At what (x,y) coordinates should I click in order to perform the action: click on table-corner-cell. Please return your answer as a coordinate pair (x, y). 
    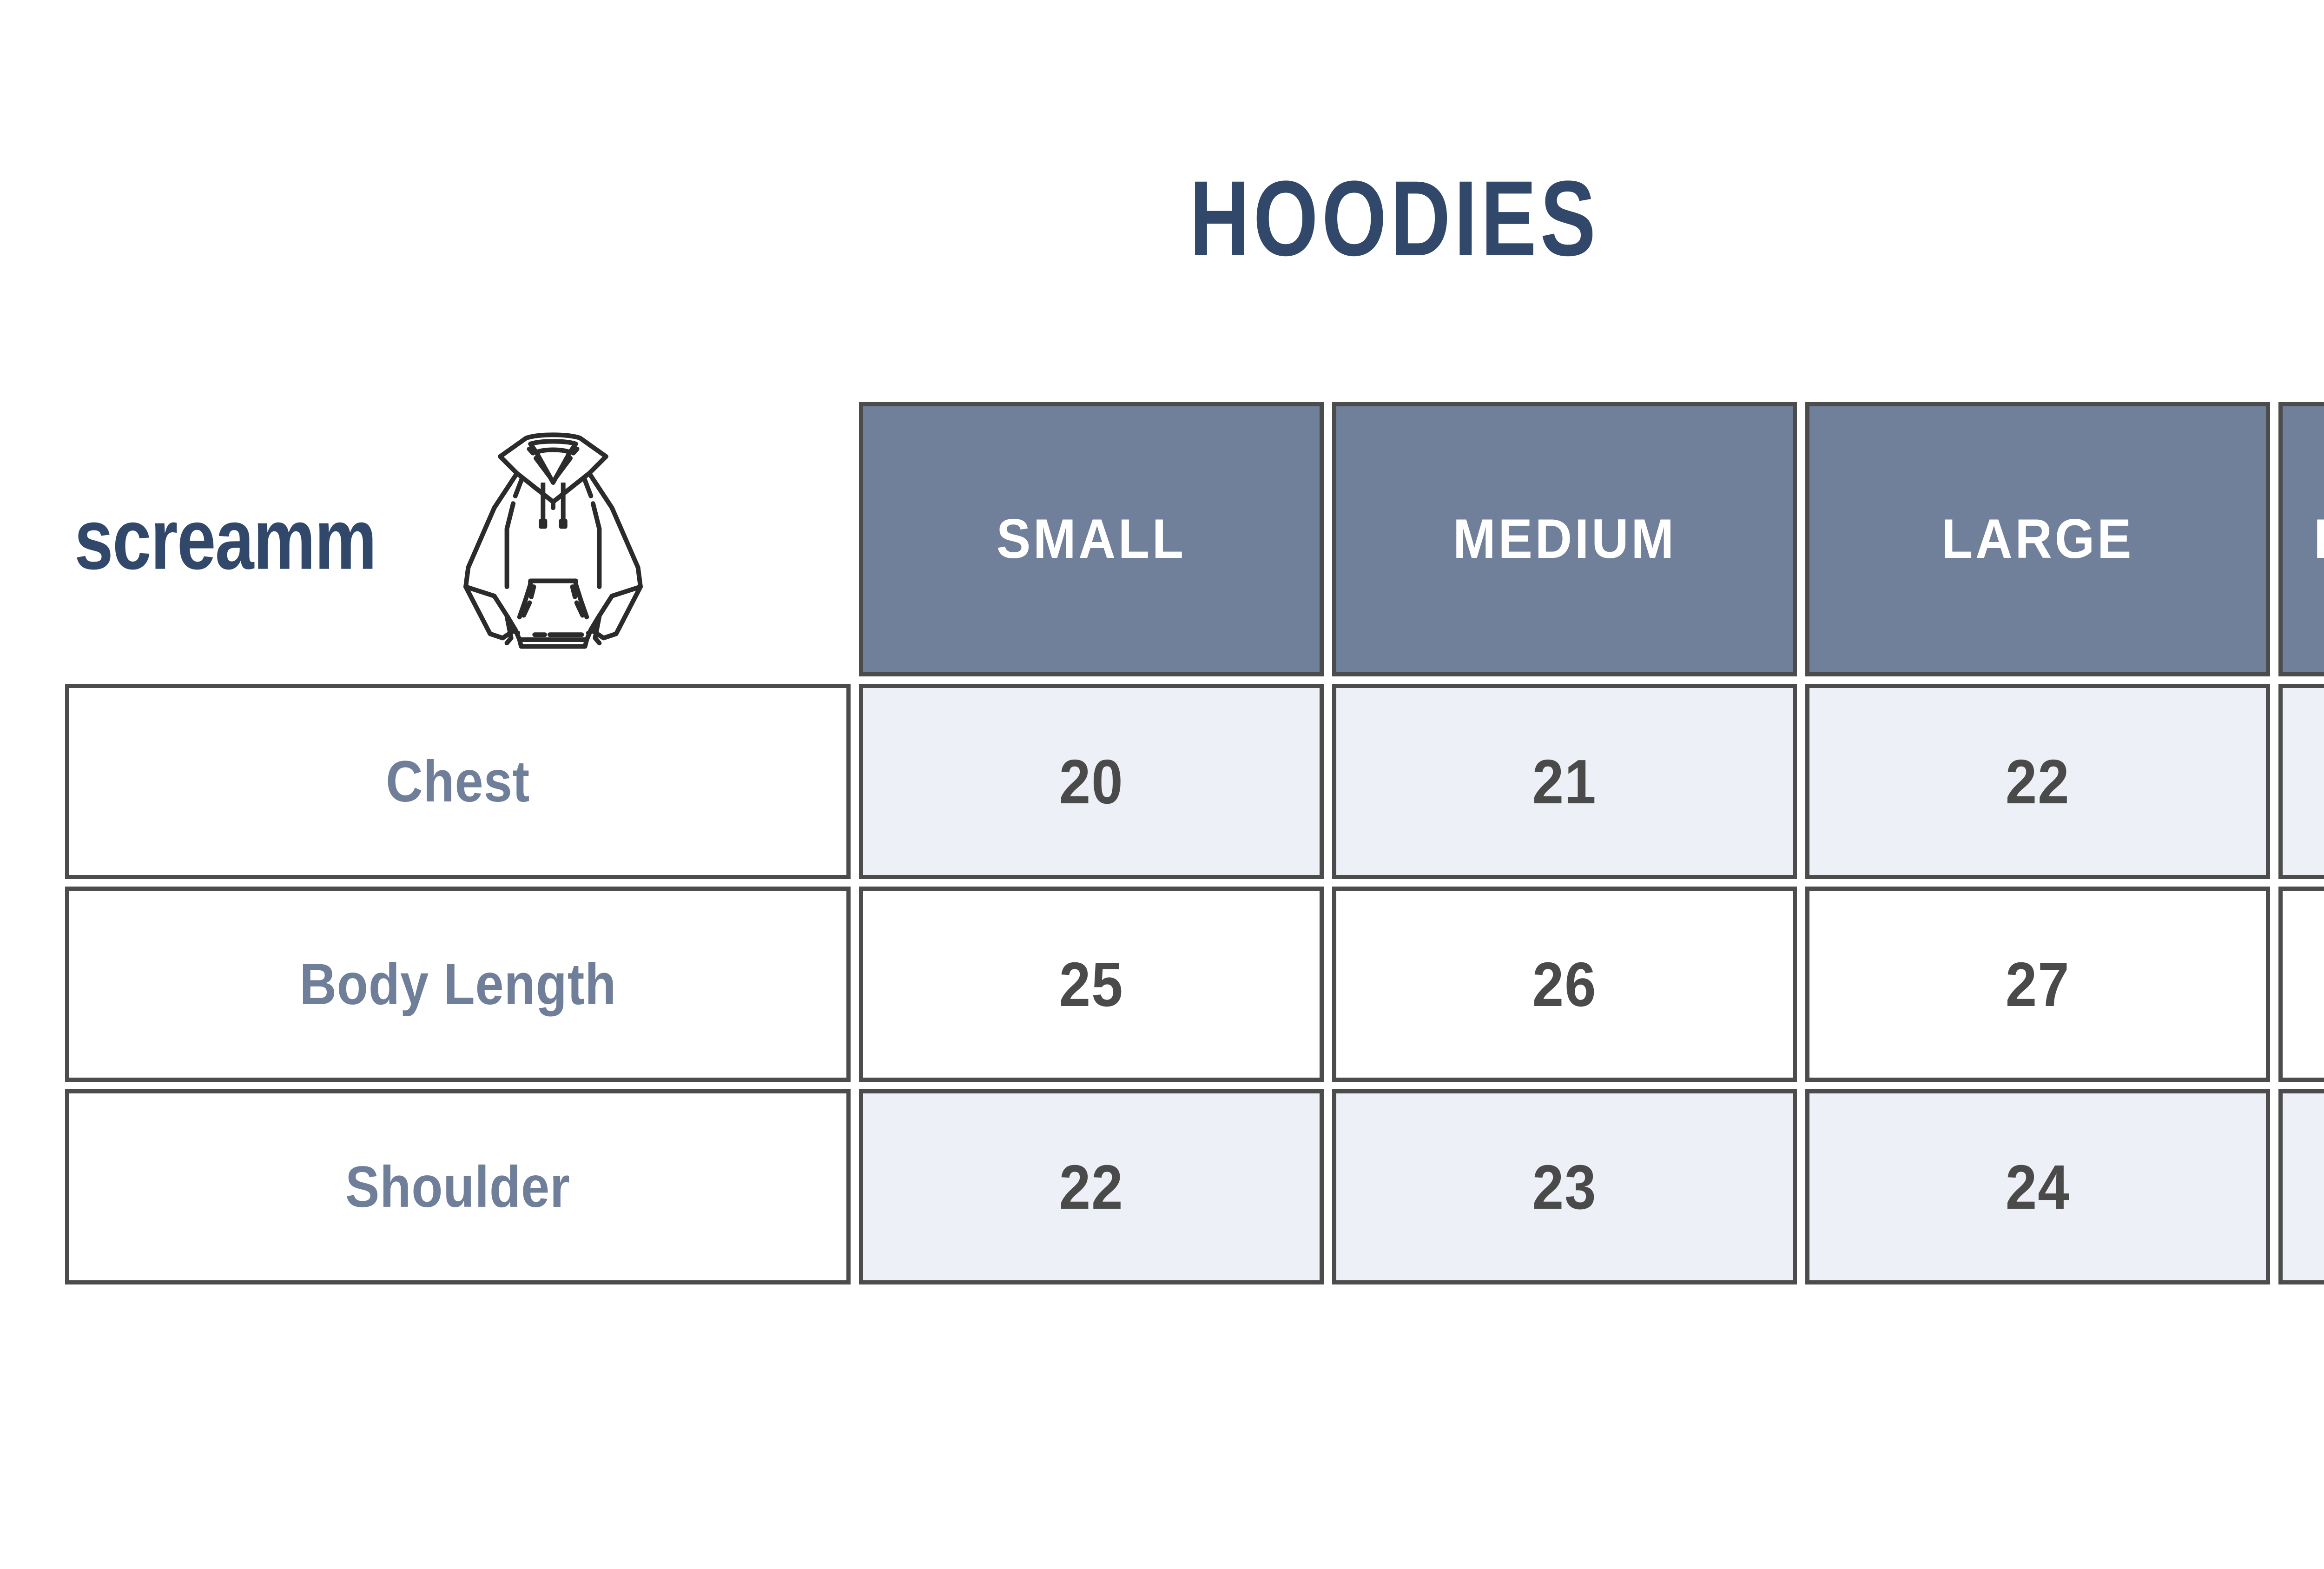
    Looking at the image, I should click on (458, 539).